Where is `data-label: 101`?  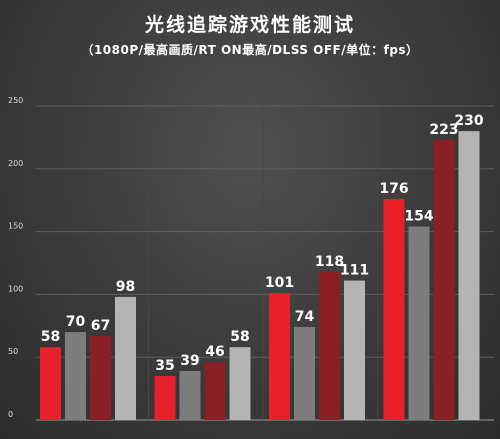
data-label: 101 is located at coordinates (279, 283).